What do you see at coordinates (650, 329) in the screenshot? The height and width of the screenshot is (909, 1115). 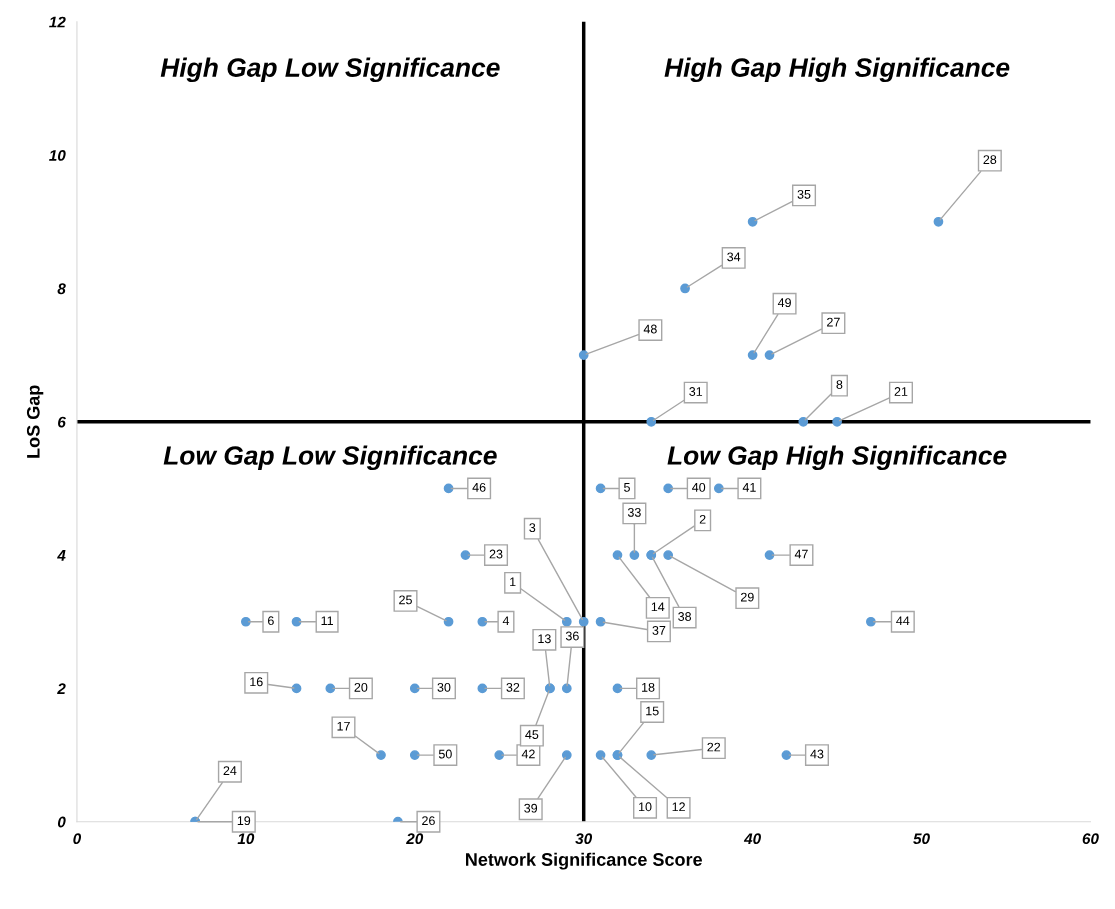 I see `annotation: 48` at bounding box center [650, 329].